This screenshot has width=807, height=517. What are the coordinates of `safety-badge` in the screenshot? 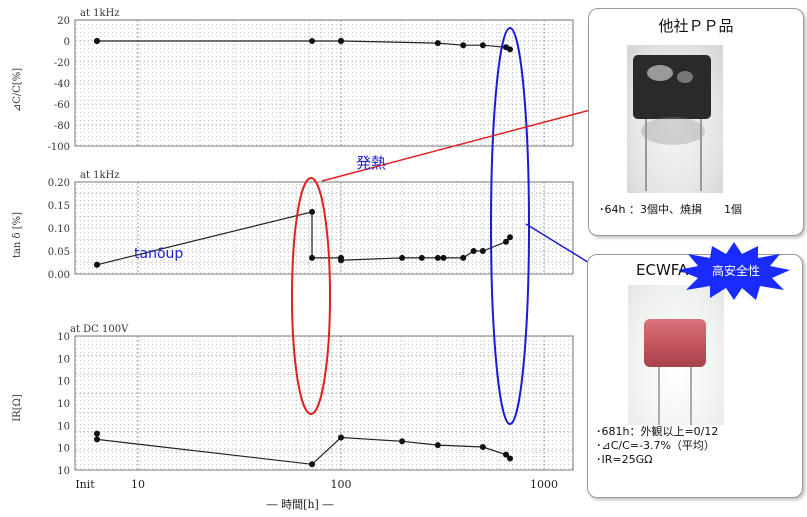 It's located at (734, 271).